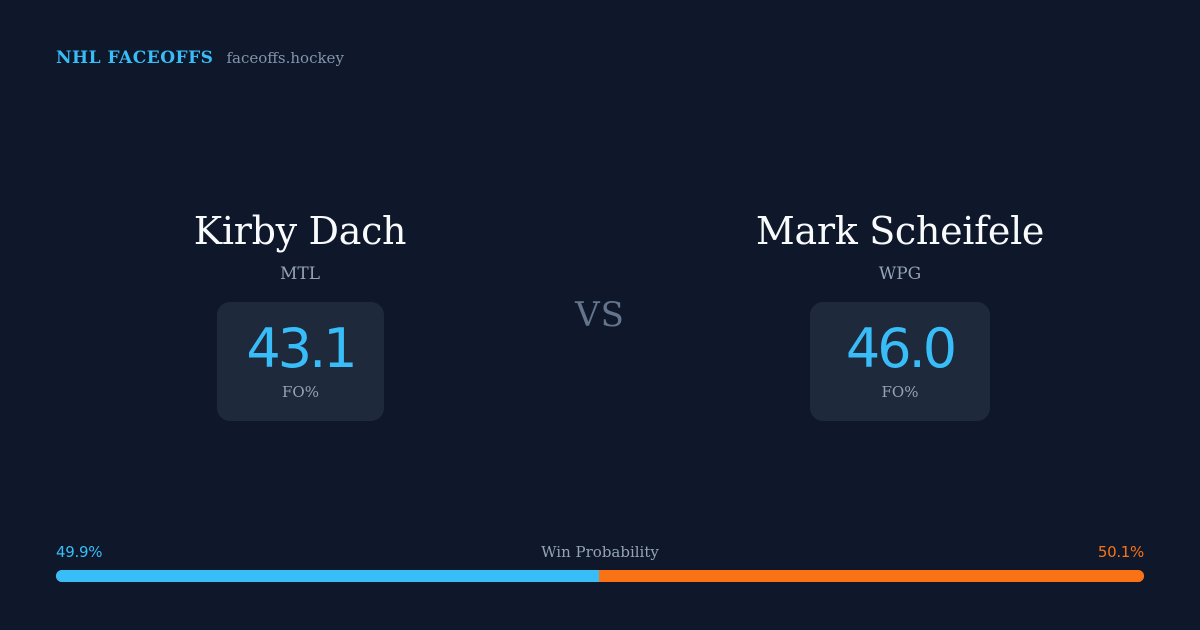  What do you see at coordinates (301, 348) in the screenshot?
I see `player-left-fo-value: 43.1` at bounding box center [301, 348].